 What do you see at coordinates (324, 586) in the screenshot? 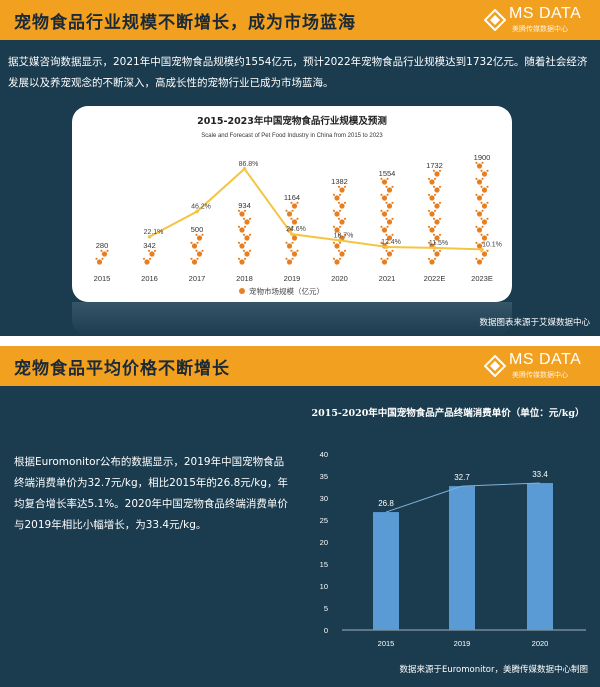
I see `y-tick-label: 10` at bounding box center [324, 586].